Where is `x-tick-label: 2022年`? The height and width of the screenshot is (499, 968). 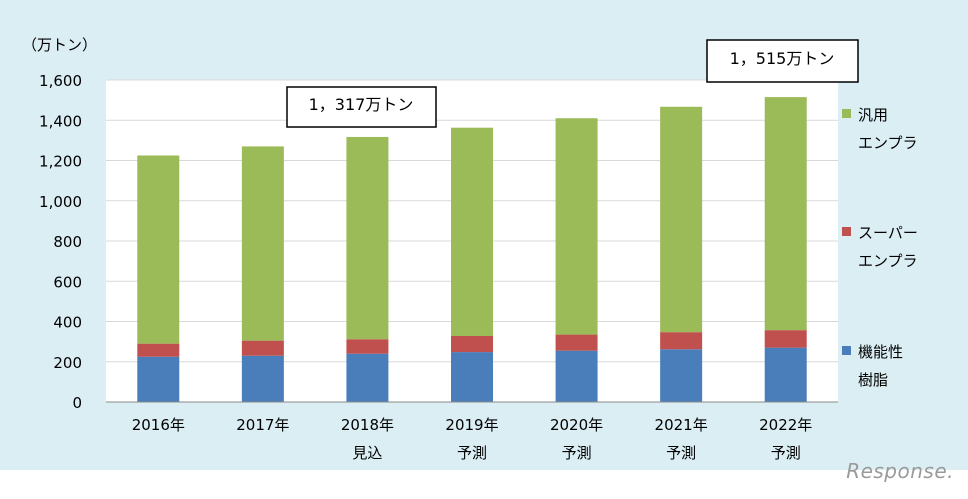 x-tick-label: 2022年 is located at coordinates (785, 425).